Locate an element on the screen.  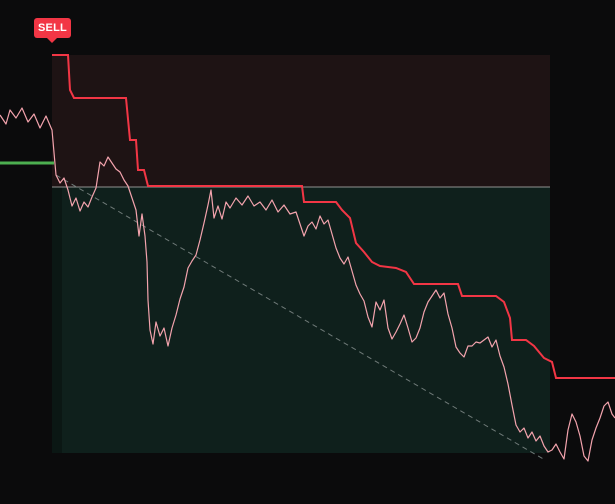
sell-signal-badge: SELL is located at coordinates (52, 30).